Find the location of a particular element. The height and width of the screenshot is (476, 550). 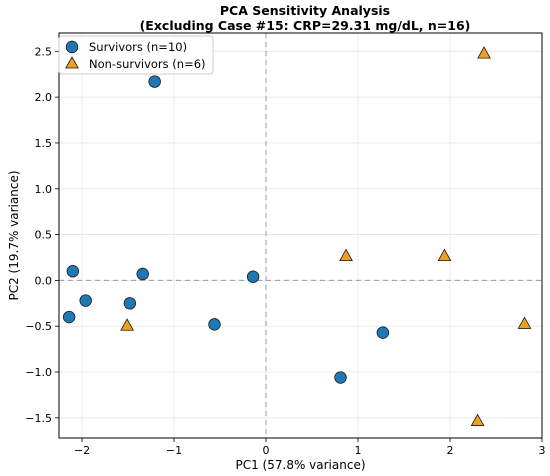

y-tick-label: 2.5 is located at coordinates (44, 51).